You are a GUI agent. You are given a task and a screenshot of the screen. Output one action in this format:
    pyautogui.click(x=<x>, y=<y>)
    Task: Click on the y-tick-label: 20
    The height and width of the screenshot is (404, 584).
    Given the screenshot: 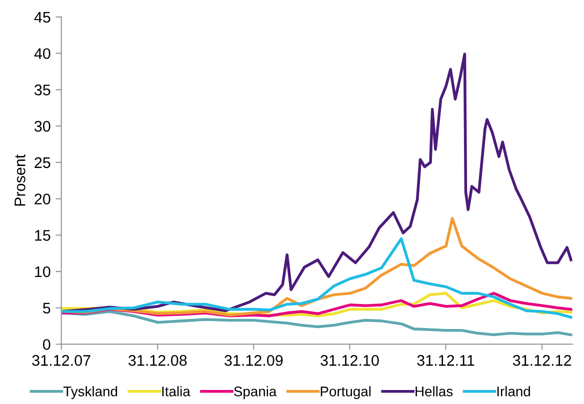 What is the action you would take?
    pyautogui.click(x=42, y=199)
    